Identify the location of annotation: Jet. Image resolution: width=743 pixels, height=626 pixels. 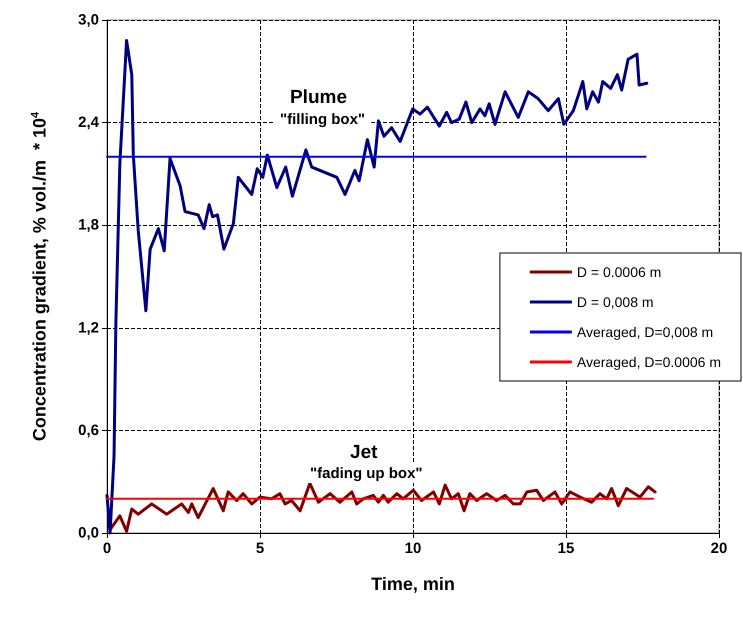
(364, 452).